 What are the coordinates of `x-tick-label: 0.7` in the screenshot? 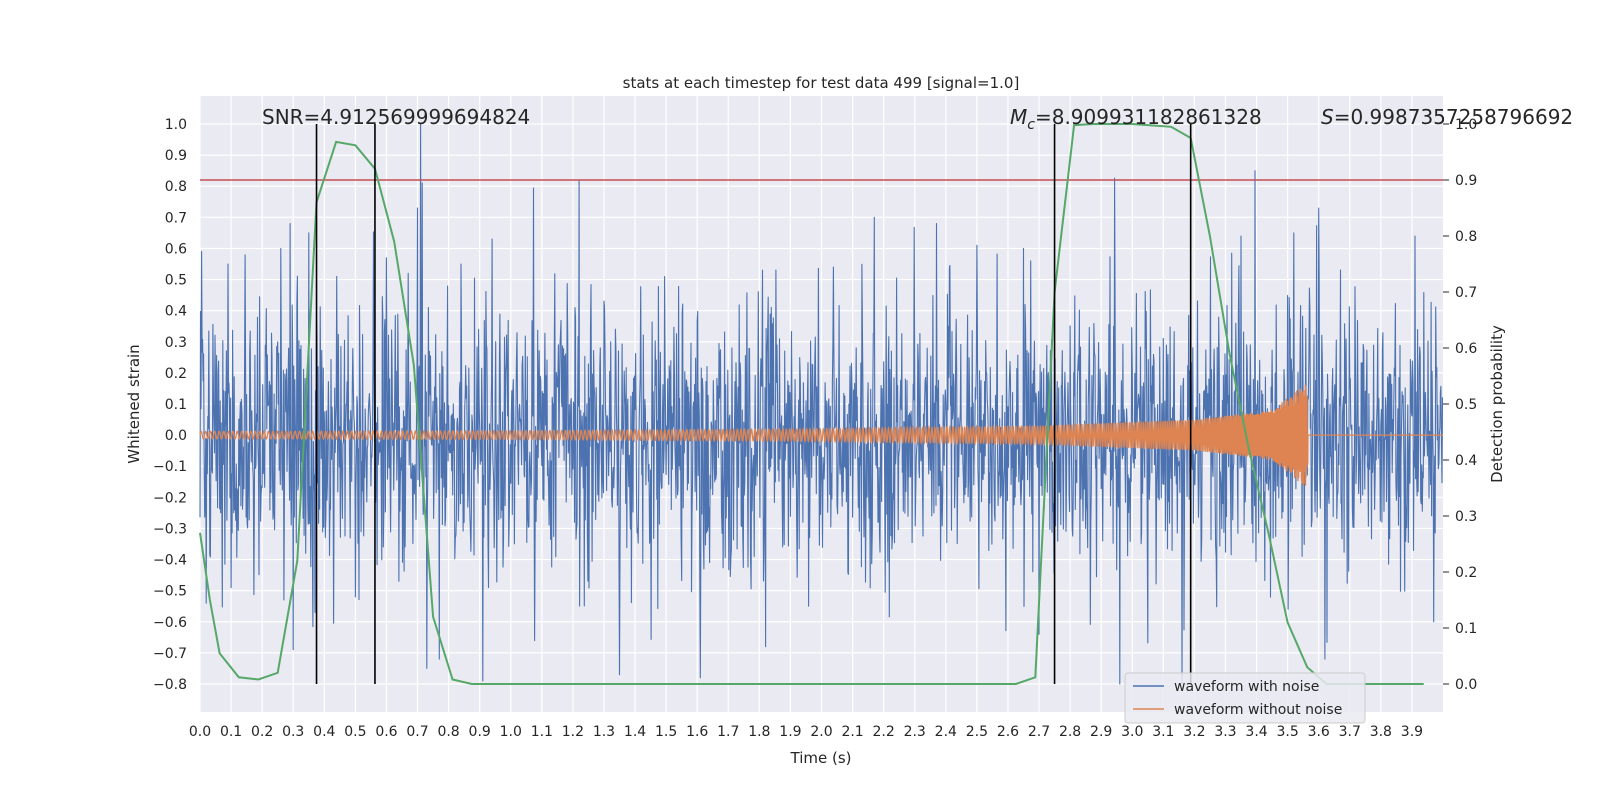 It's located at (417, 732).